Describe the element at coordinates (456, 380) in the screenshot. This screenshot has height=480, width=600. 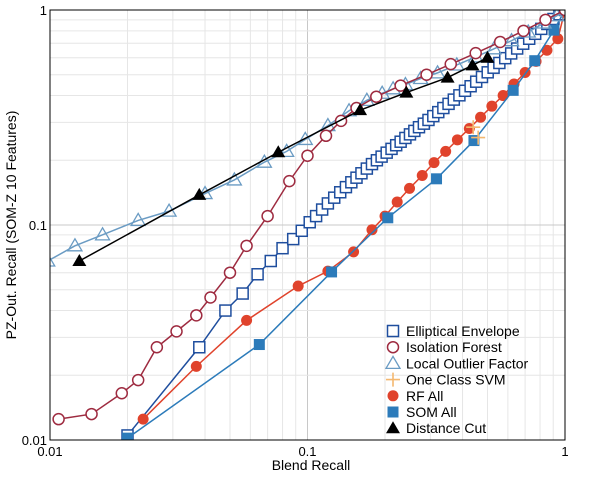
I see `legend-one-class-svm-label: One Class SVM` at that location.